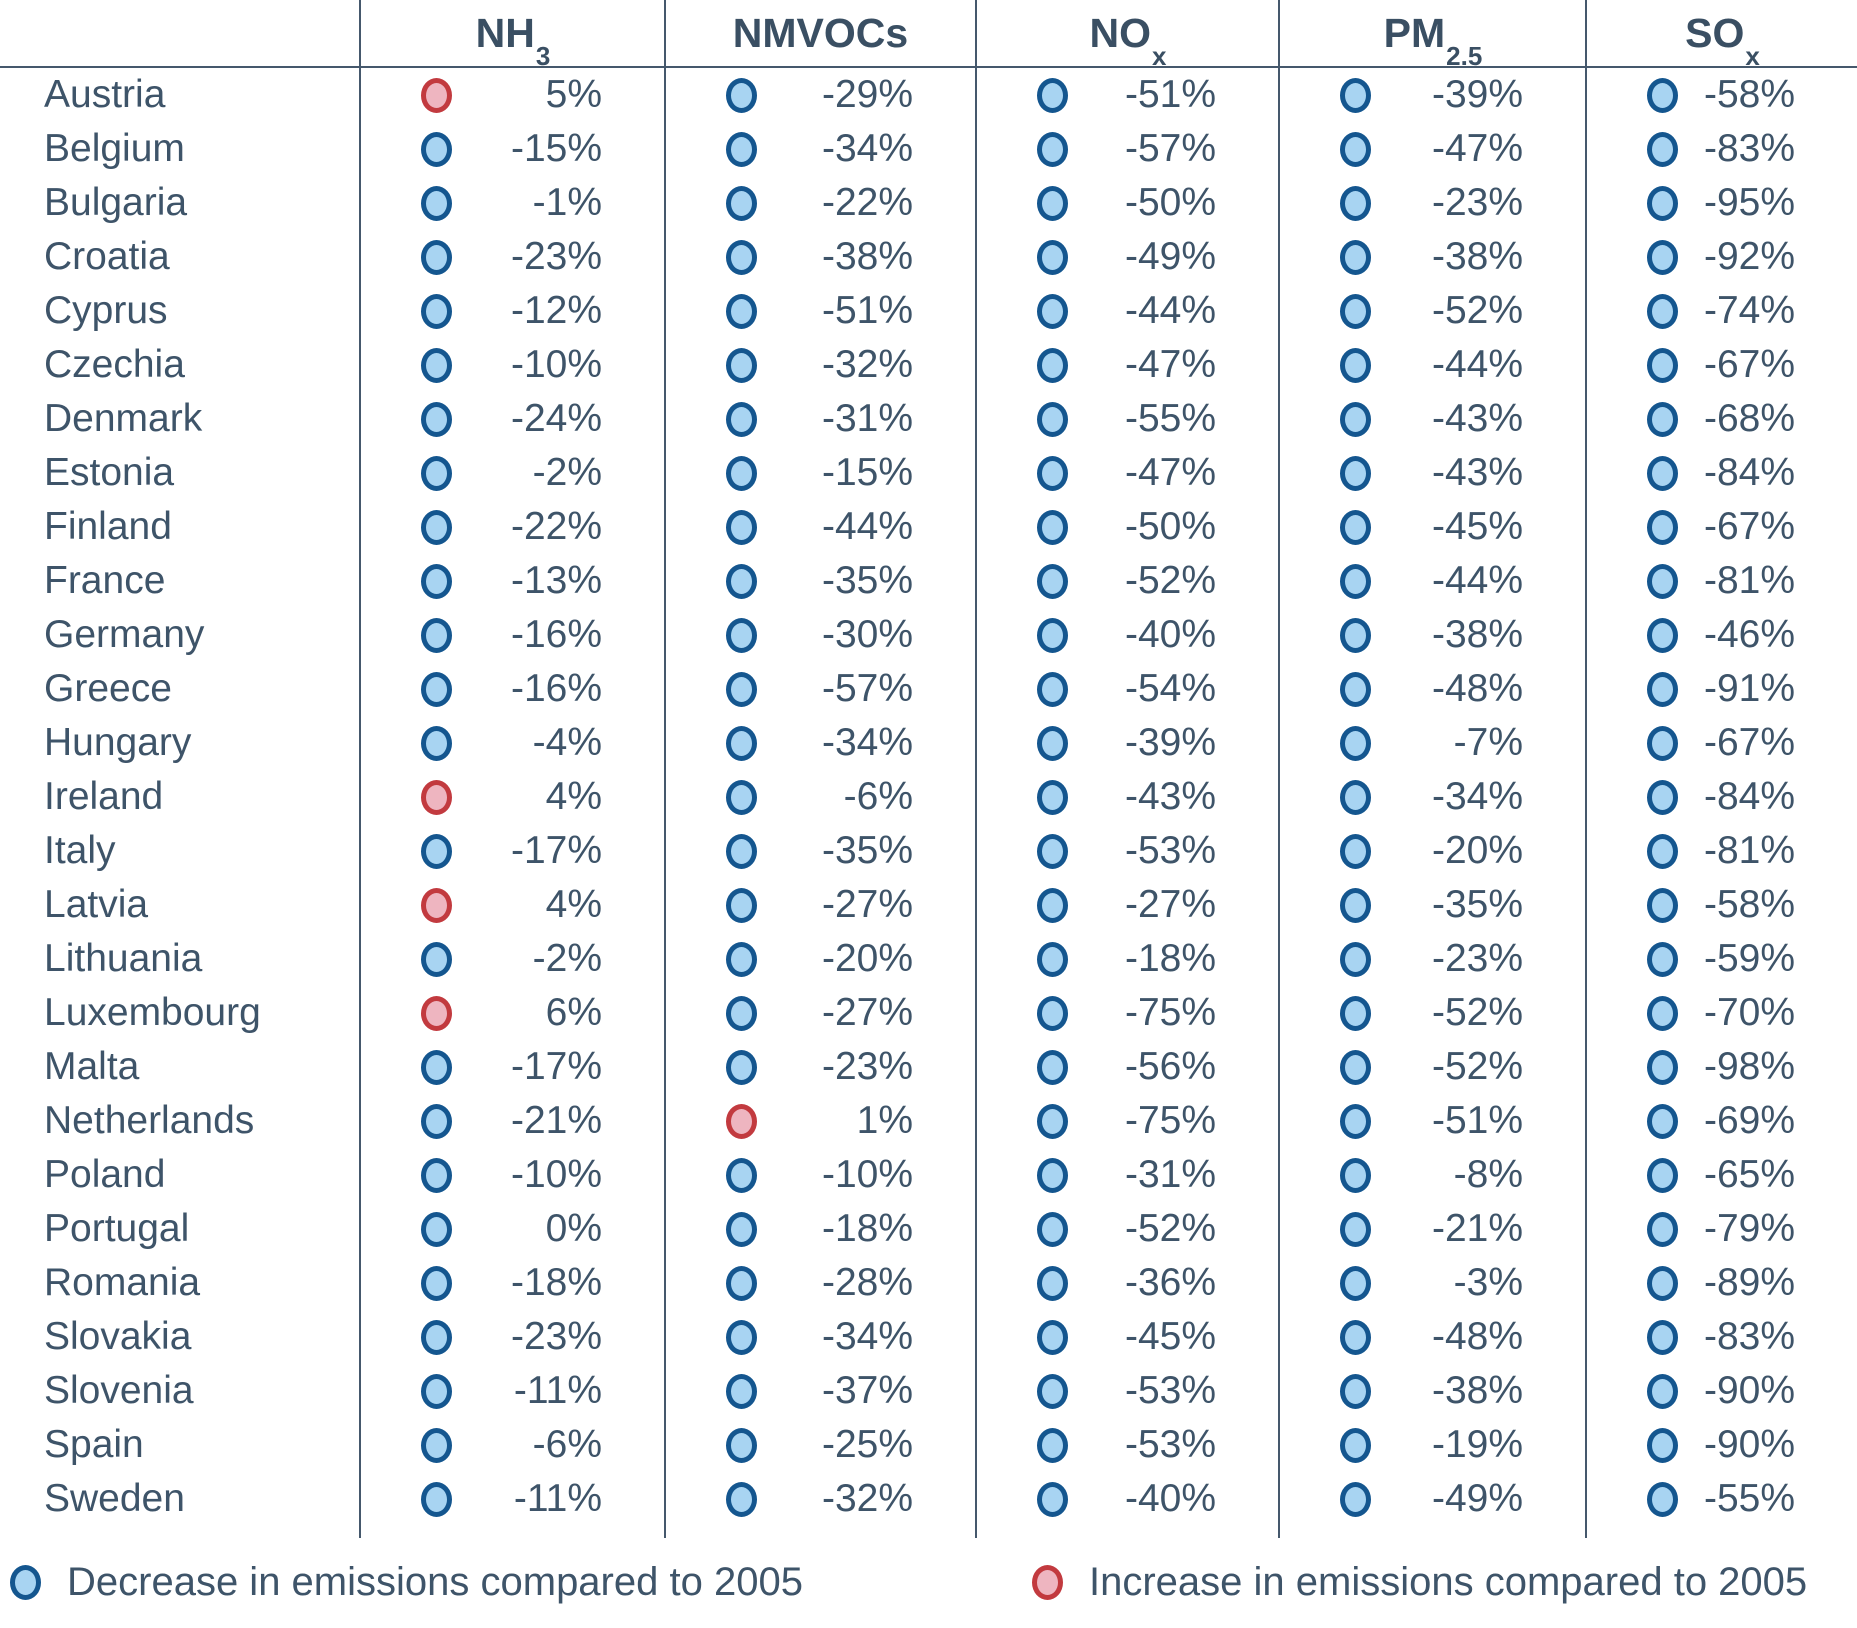  What do you see at coordinates (511, 635) in the screenshot?
I see `table-cell: -16%` at bounding box center [511, 635].